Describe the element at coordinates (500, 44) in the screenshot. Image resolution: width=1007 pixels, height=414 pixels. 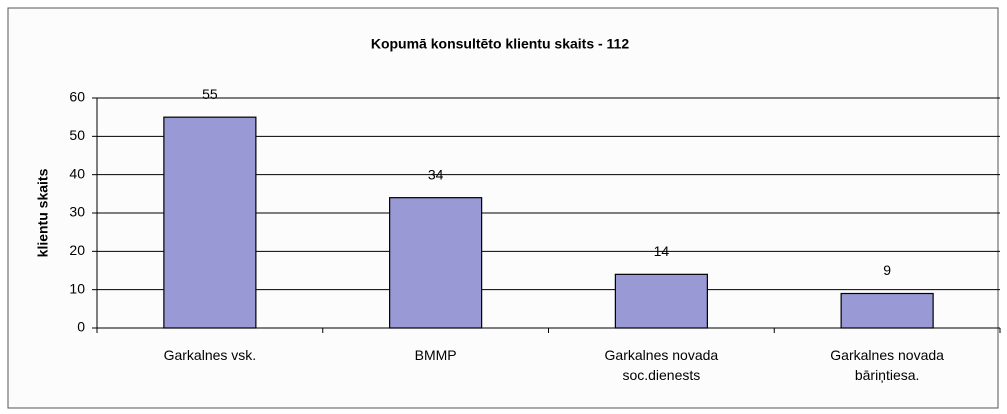
I see `chart-title: Kopumā konsultēto klientu skaits - 112` at that location.